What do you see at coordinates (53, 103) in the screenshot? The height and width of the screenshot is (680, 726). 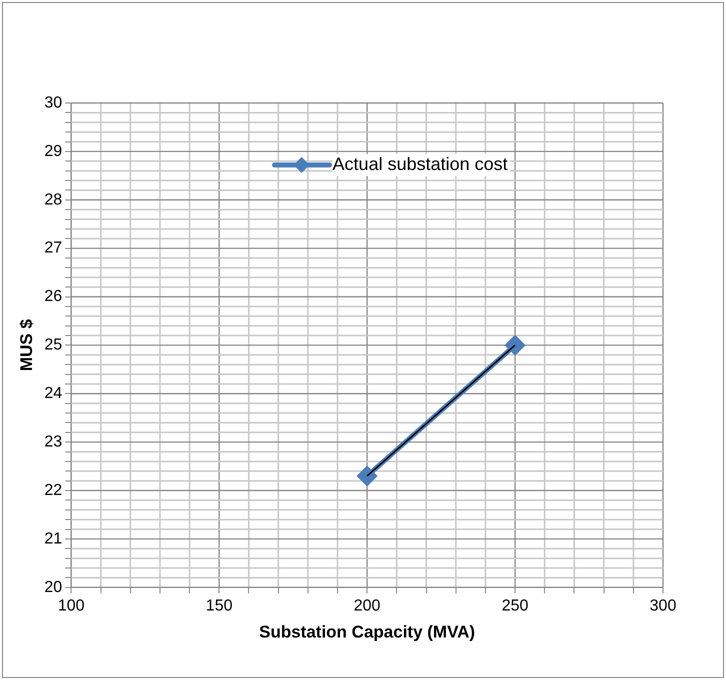 I see `y-tick-label: 30` at bounding box center [53, 103].